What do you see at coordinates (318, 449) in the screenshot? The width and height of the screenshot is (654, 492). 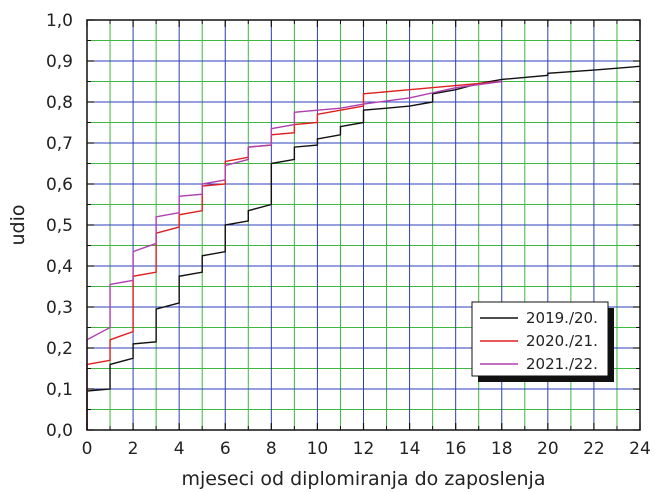 I see `x-tick-label: 10` at bounding box center [318, 449].